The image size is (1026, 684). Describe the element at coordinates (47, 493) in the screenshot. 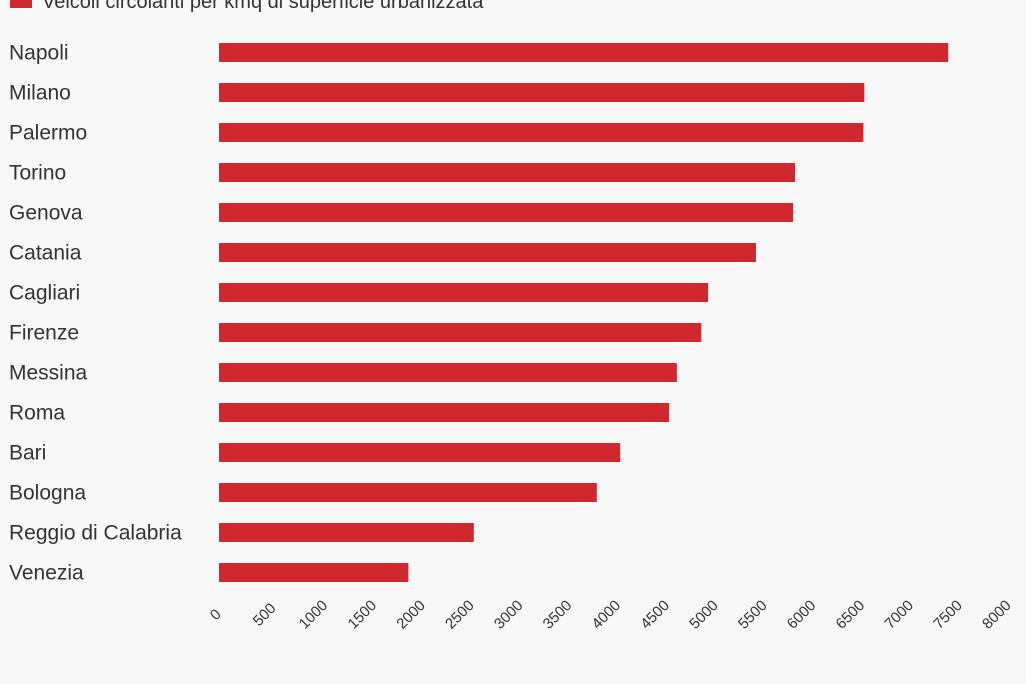

I see `category-label: Bologna` at that location.